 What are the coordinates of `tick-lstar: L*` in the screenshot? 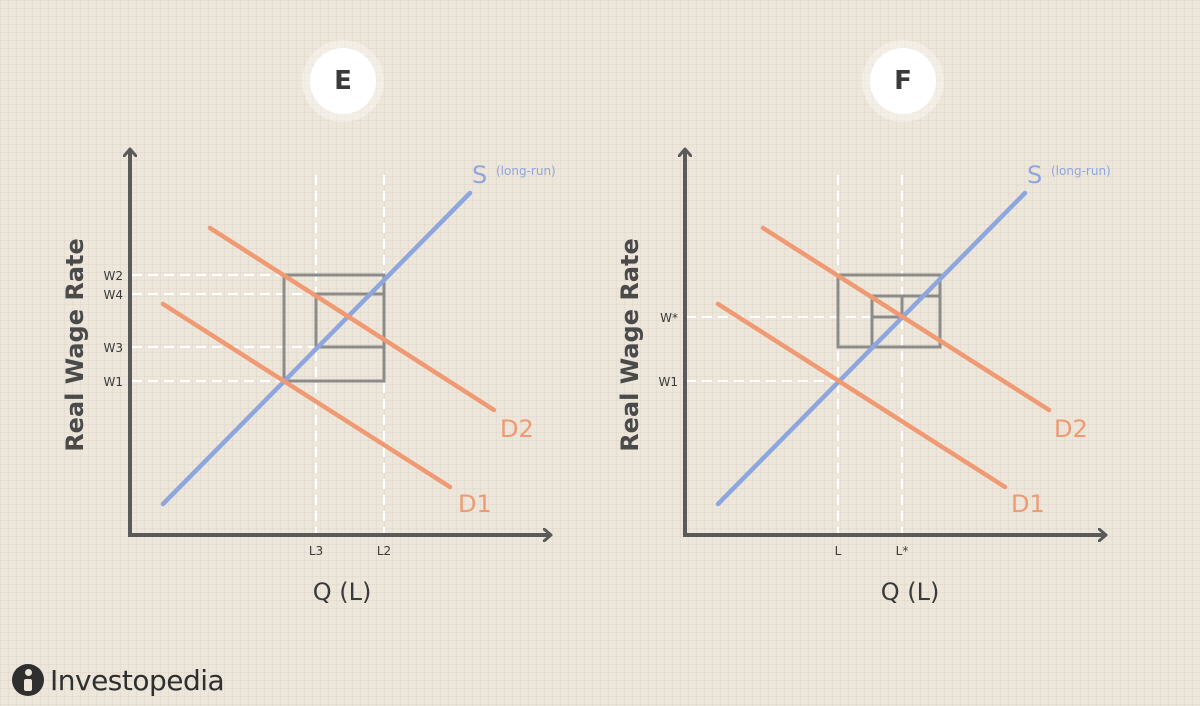 It's located at (902, 551).